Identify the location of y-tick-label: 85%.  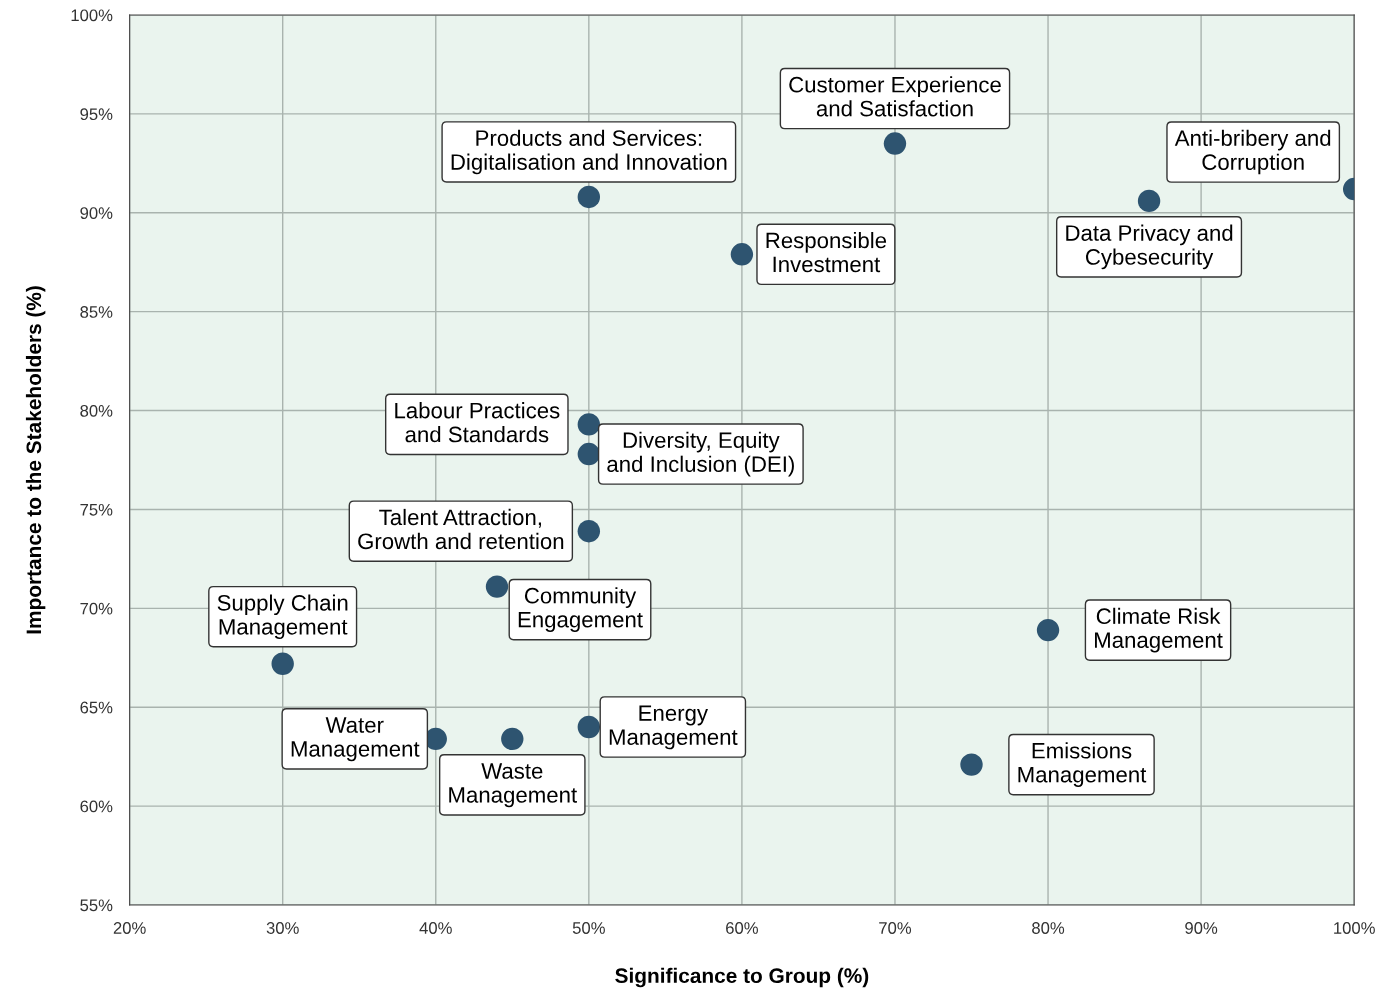
(96, 312).